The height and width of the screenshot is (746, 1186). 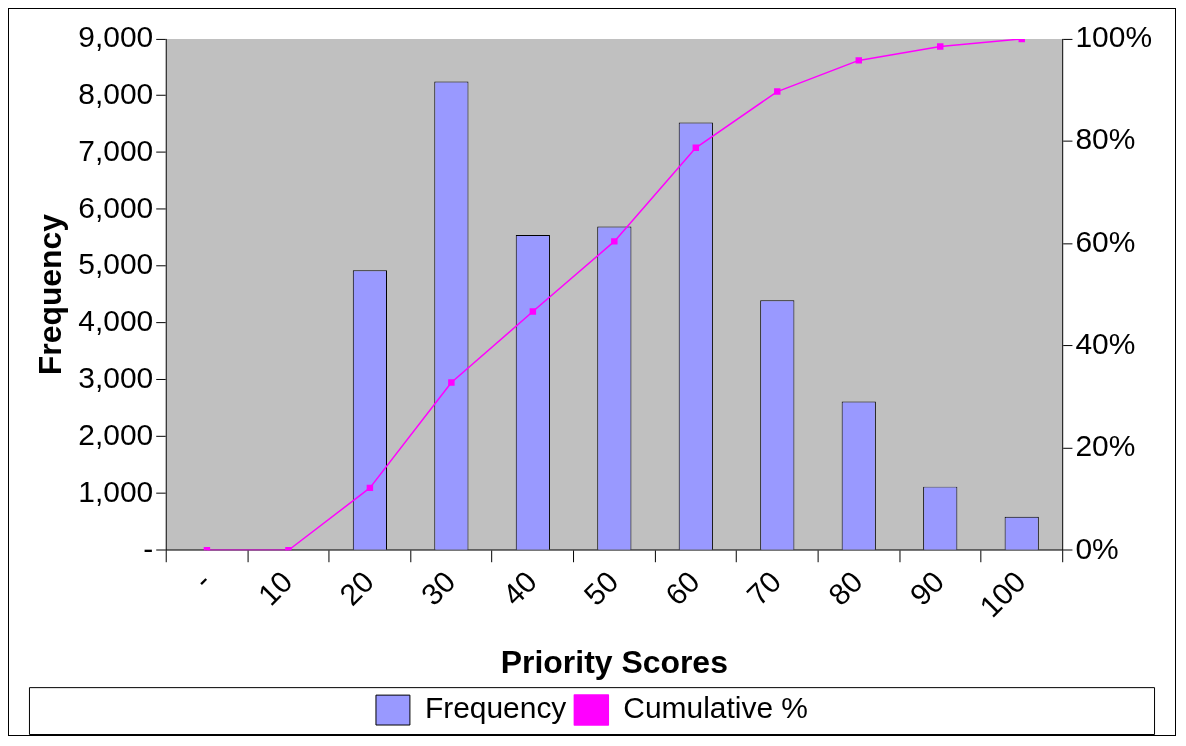 What do you see at coordinates (519, 588) in the screenshot?
I see `x-tick-label: 40` at bounding box center [519, 588].